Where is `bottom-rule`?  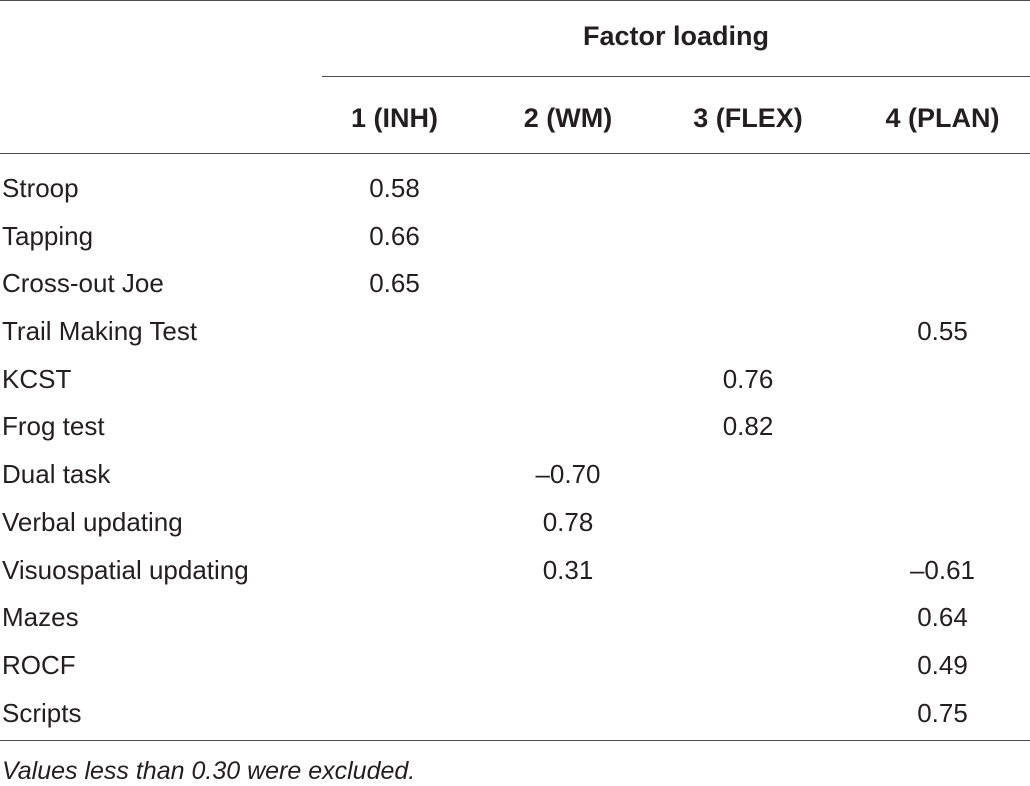
bottom-rule is located at coordinates (515, 740).